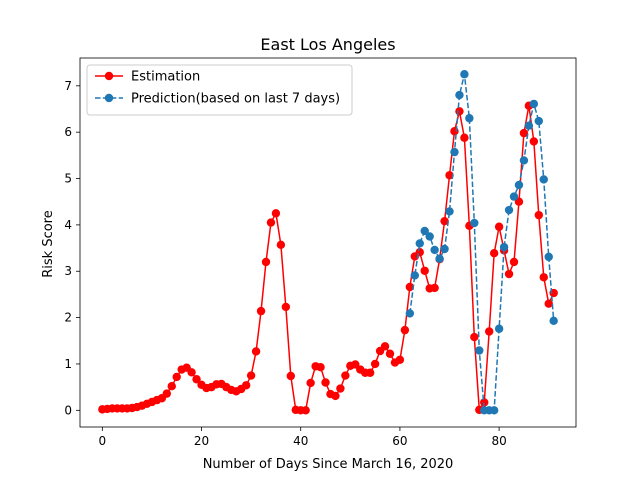  I want to click on y-tick-label: 5, so click(68, 179).